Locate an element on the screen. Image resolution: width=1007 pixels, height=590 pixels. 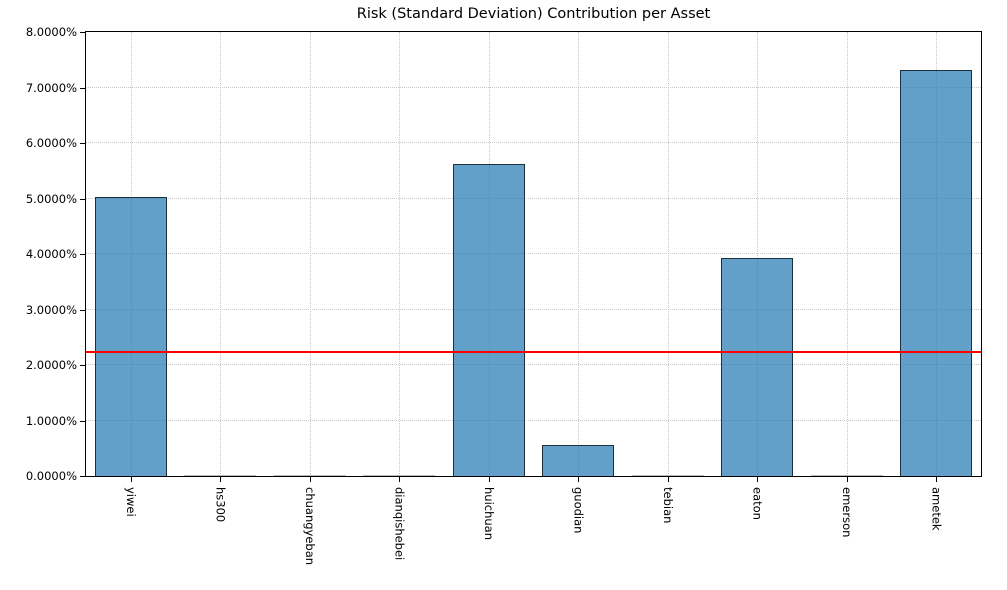
mean-risk-line is located at coordinates (533, 351).